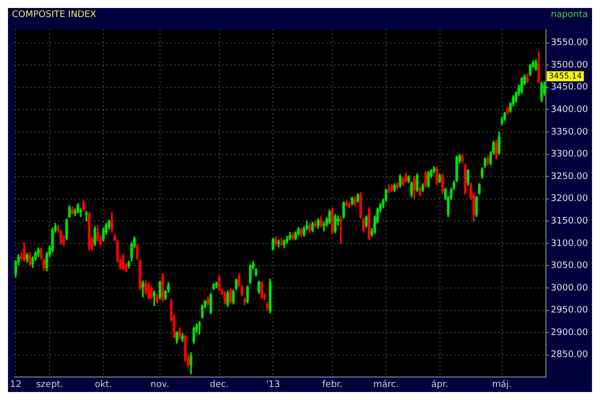 The image size is (600, 400). Describe the element at coordinates (569, 155) in the screenshot. I see `y-tick-label: 3300.00` at that location.